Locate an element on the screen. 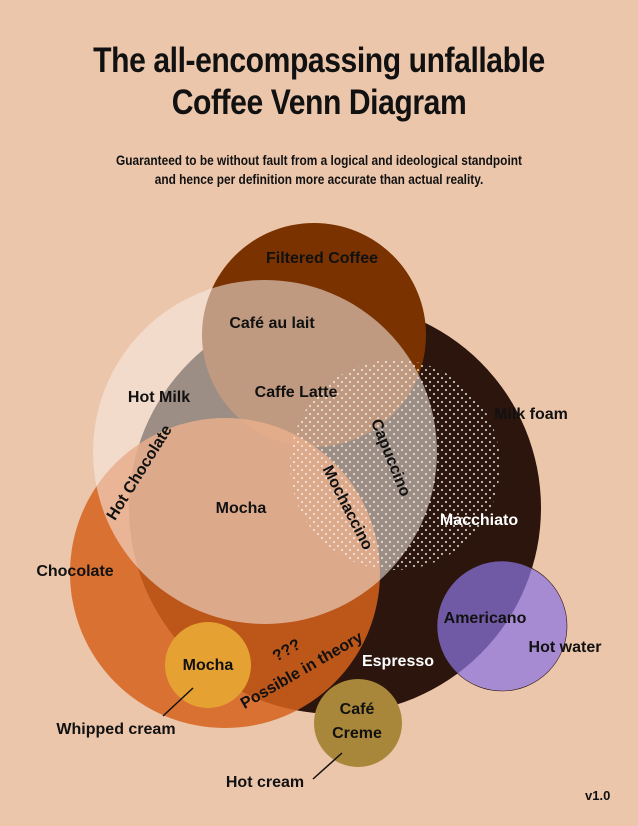 This screenshot has height=826, width=638. label-whipped-cream: Whipped cream is located at coordinates (115, 729).